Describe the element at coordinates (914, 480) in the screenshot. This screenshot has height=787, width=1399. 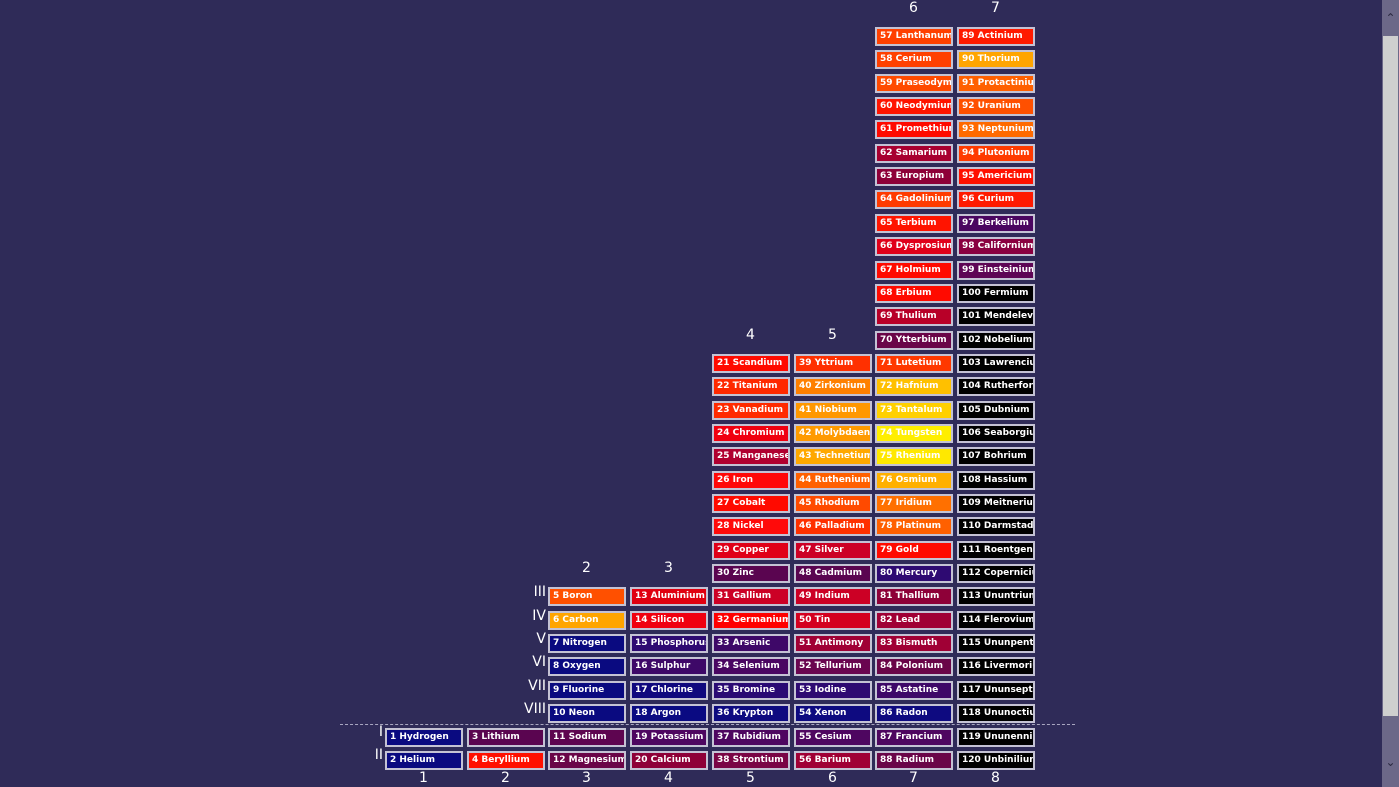
I see `element-cell: 76 Osmium` at that location.